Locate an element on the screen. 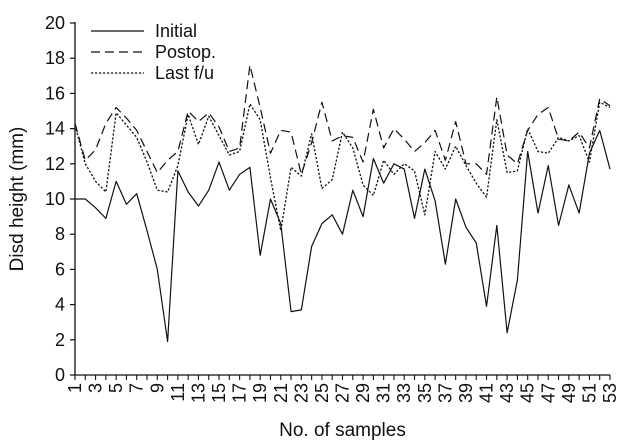  x-tick-label: 19 is located at coordinates (260, 393).